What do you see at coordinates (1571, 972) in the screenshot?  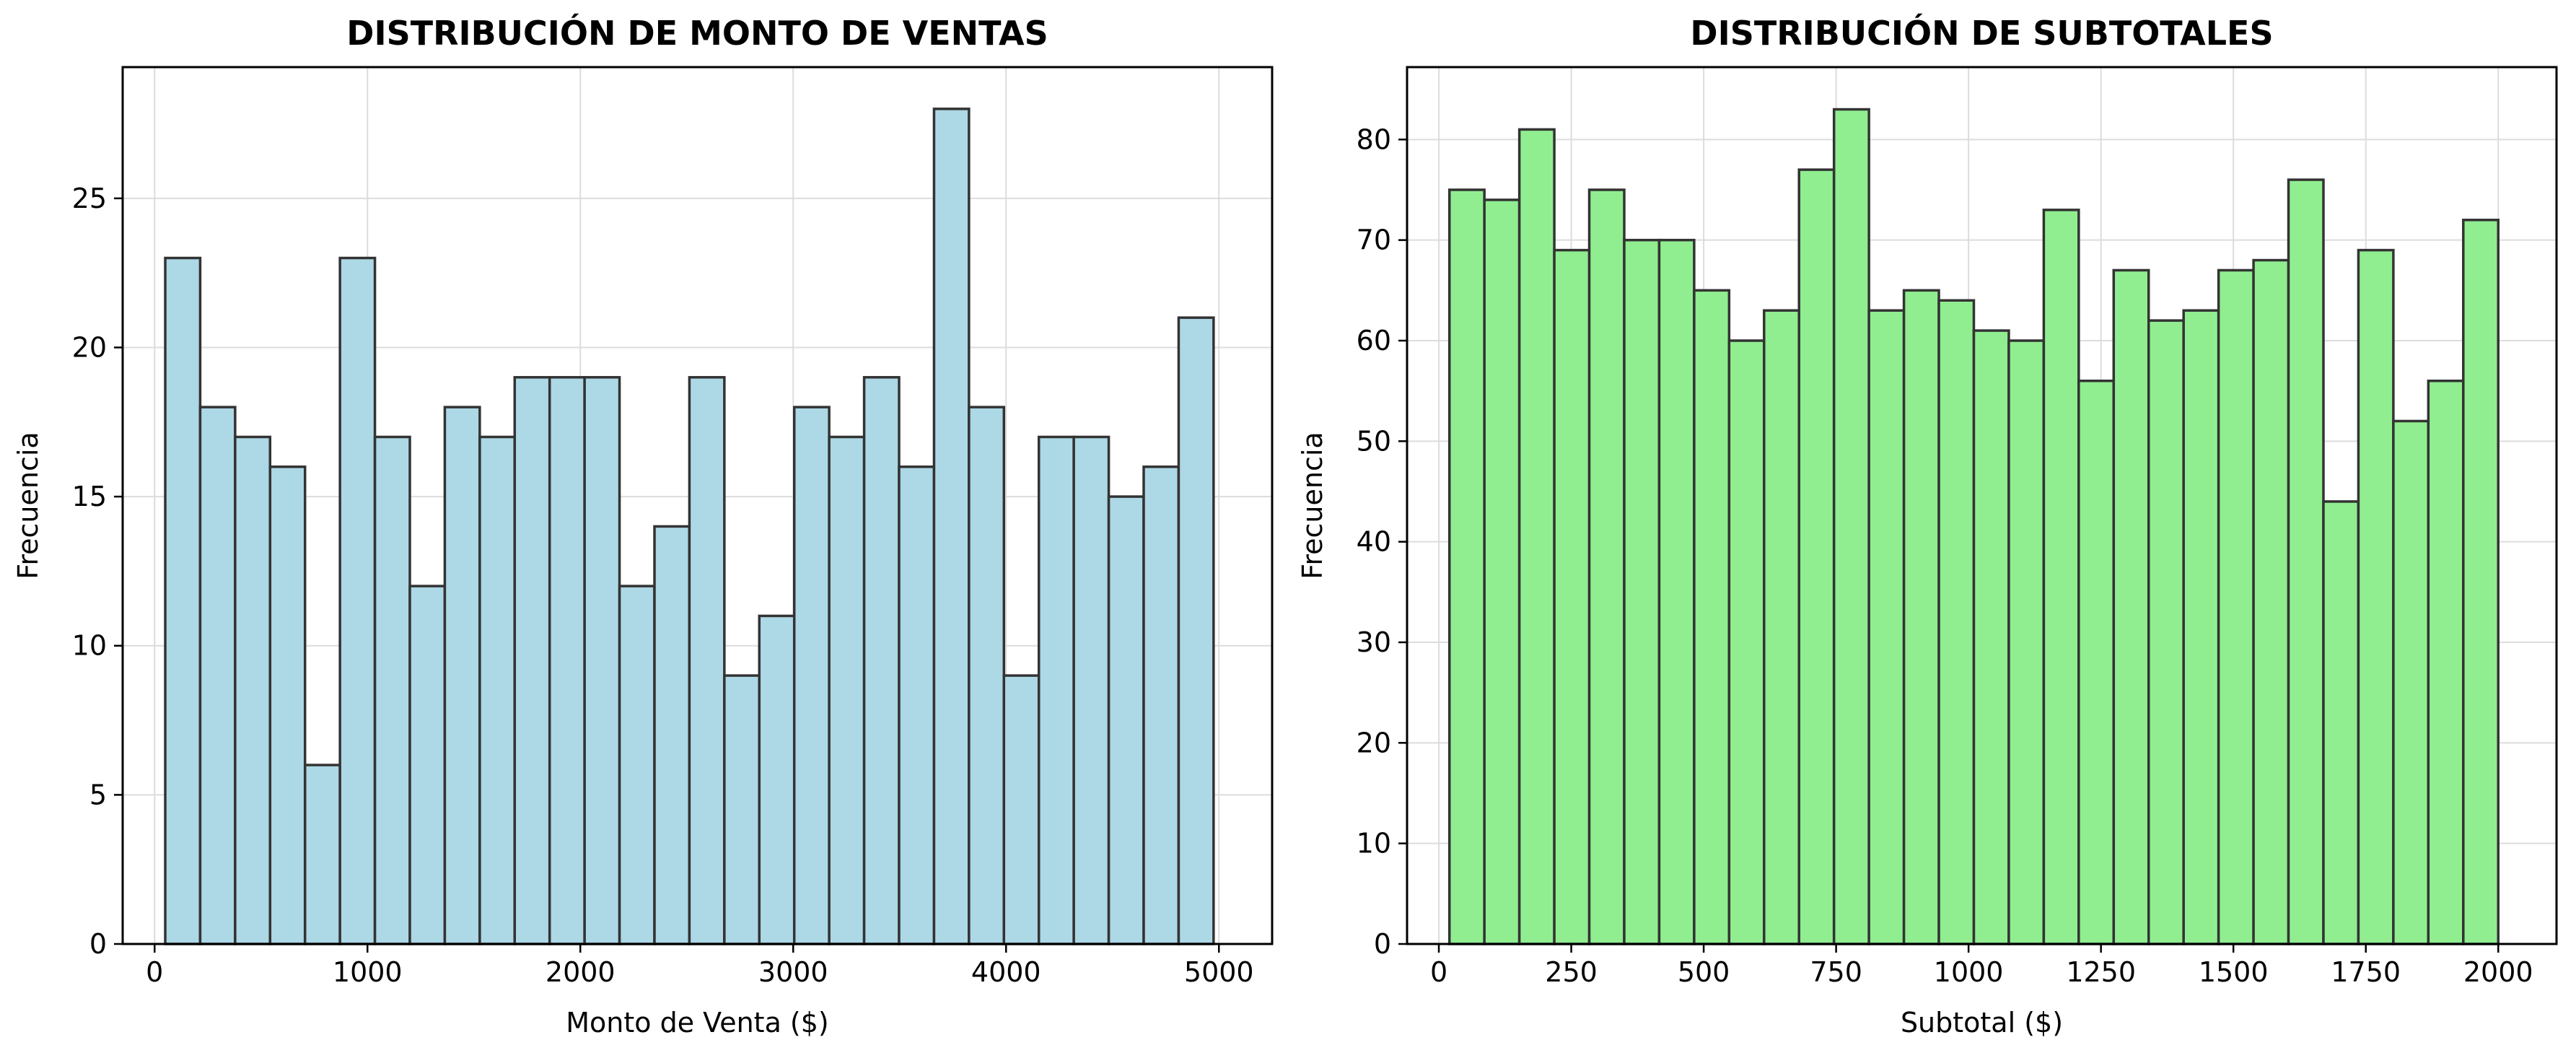 I see `x-tick-label: 250` at bounding box center [1571, 972].